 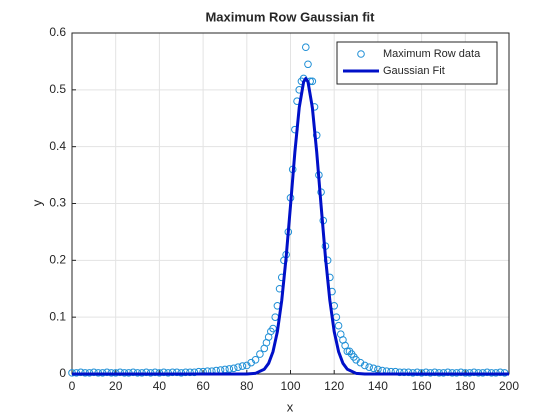 What do you see at coordinates (36, 202) in the screenshot?
I see `y-axis-label: y` at bounding box center [36, 202].